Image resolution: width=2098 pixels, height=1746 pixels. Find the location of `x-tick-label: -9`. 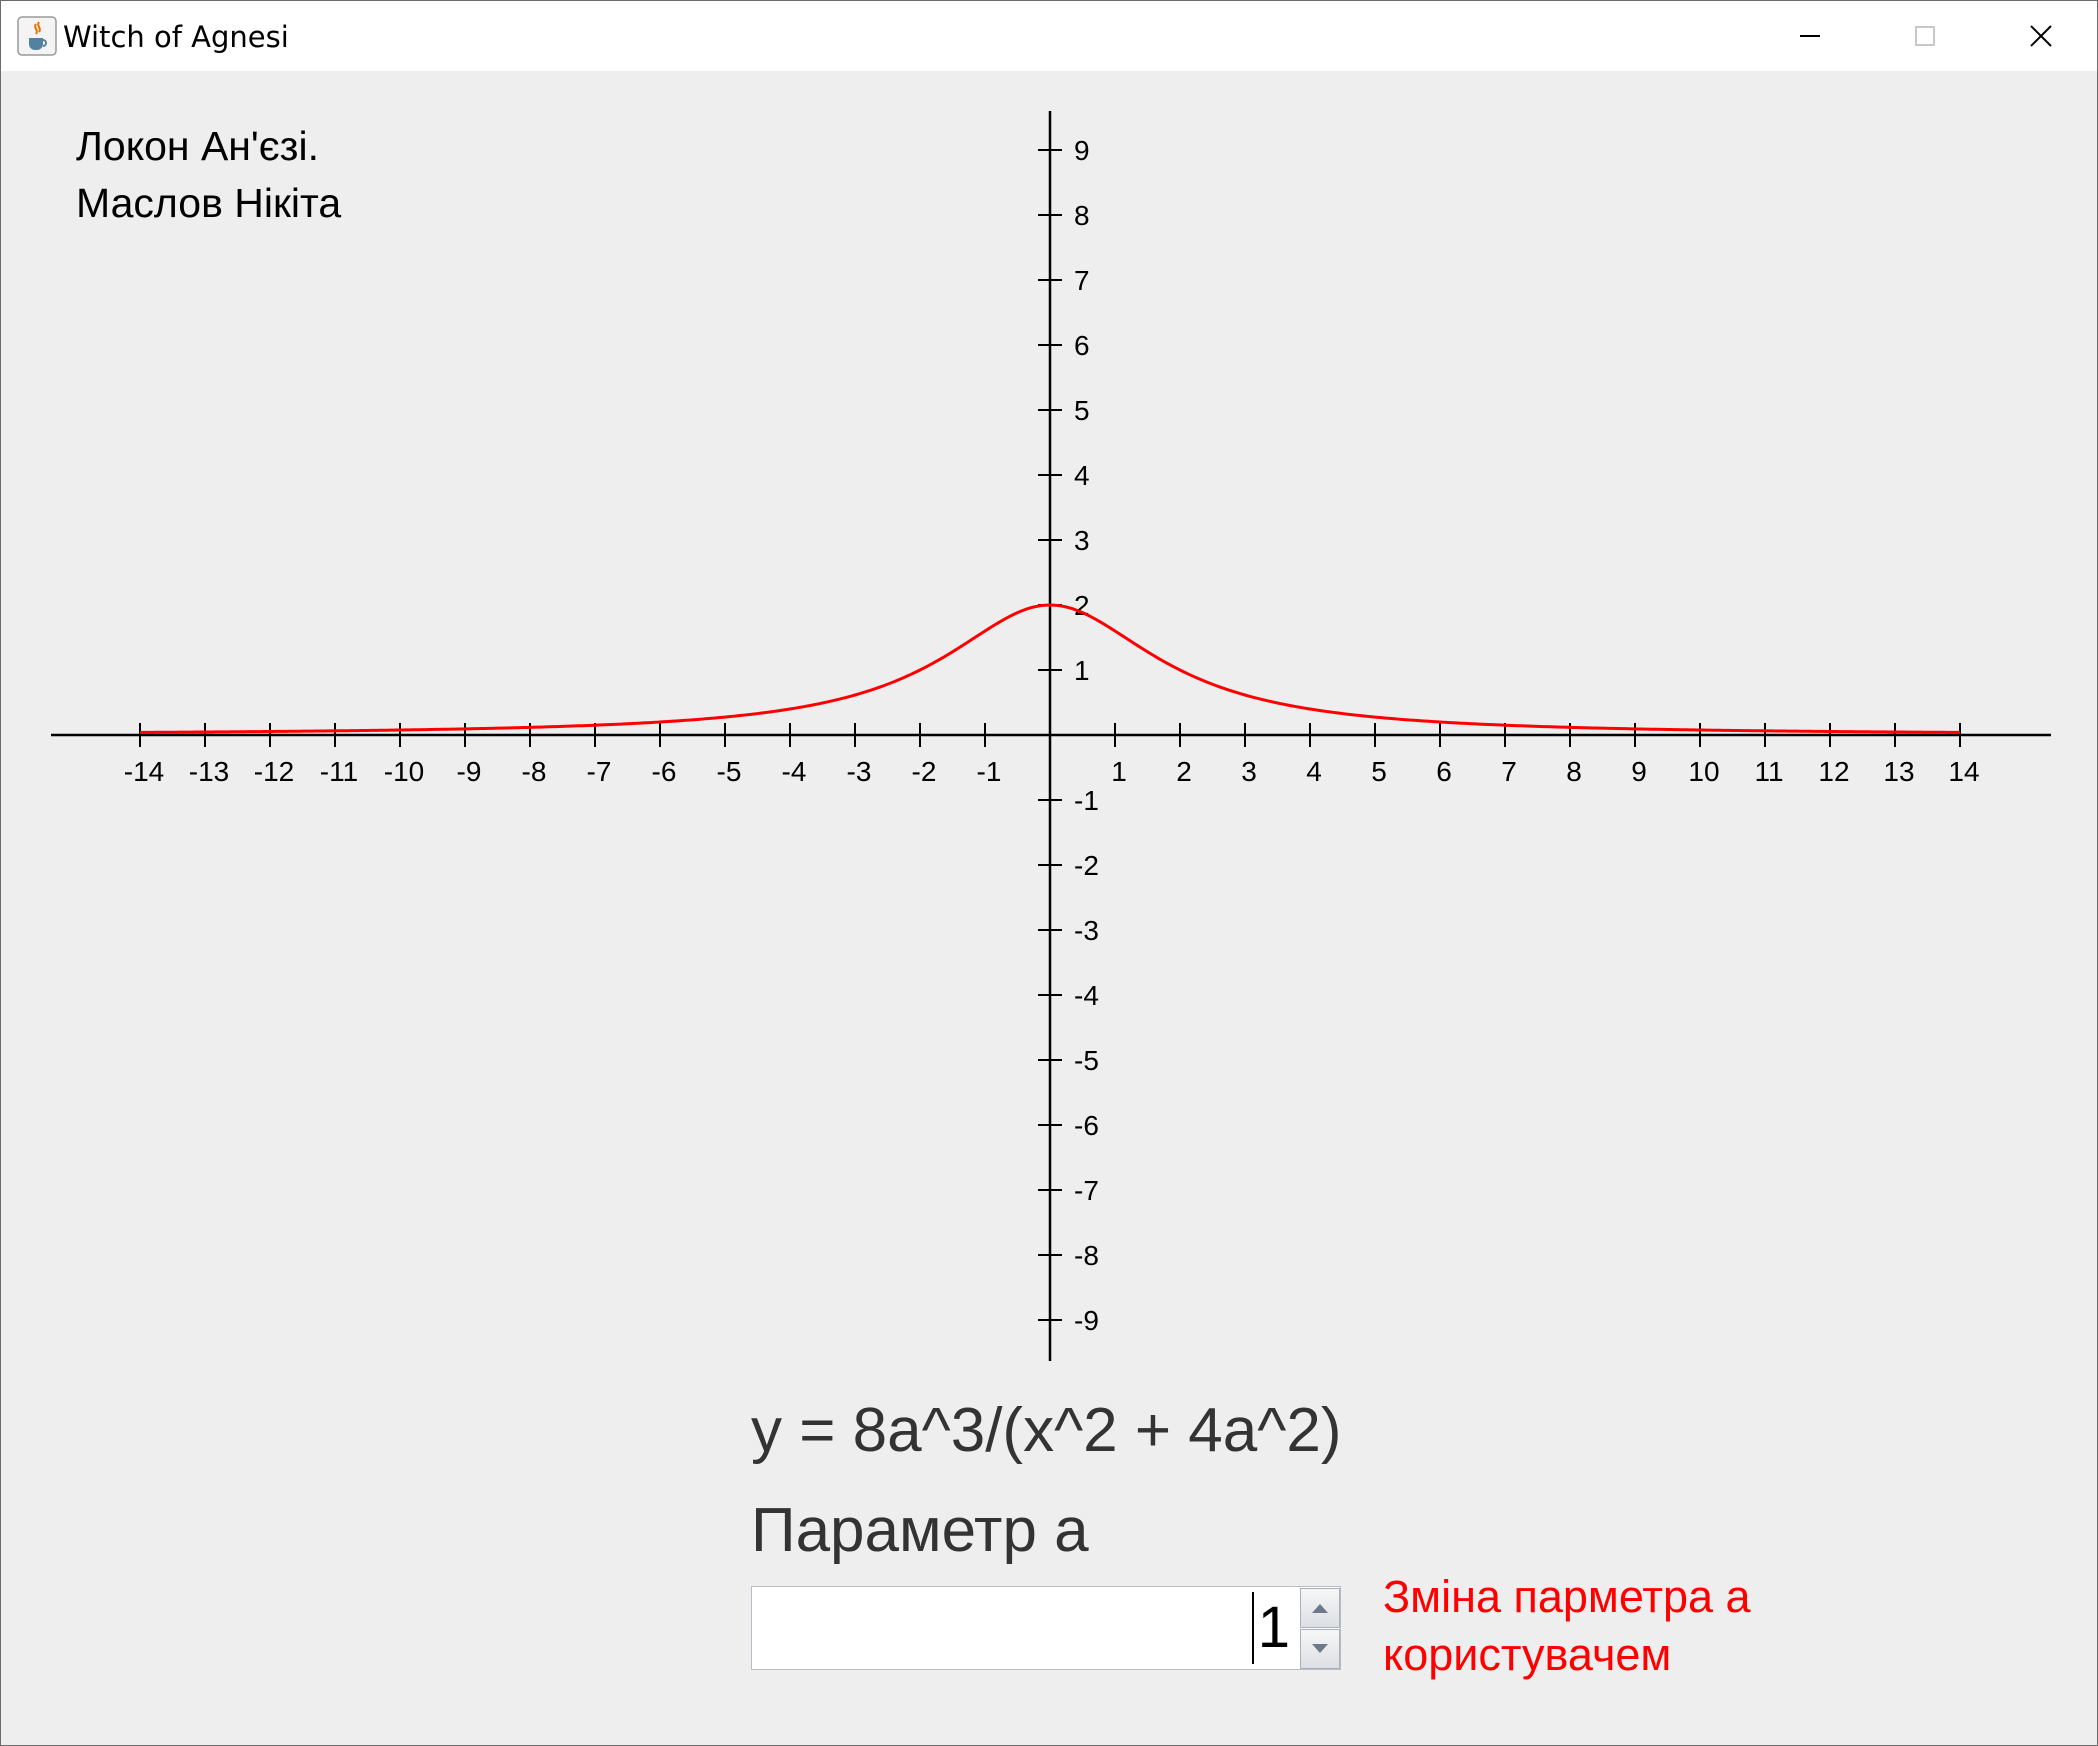

x-tick-label: -9 is located at coordinates (469, 771).